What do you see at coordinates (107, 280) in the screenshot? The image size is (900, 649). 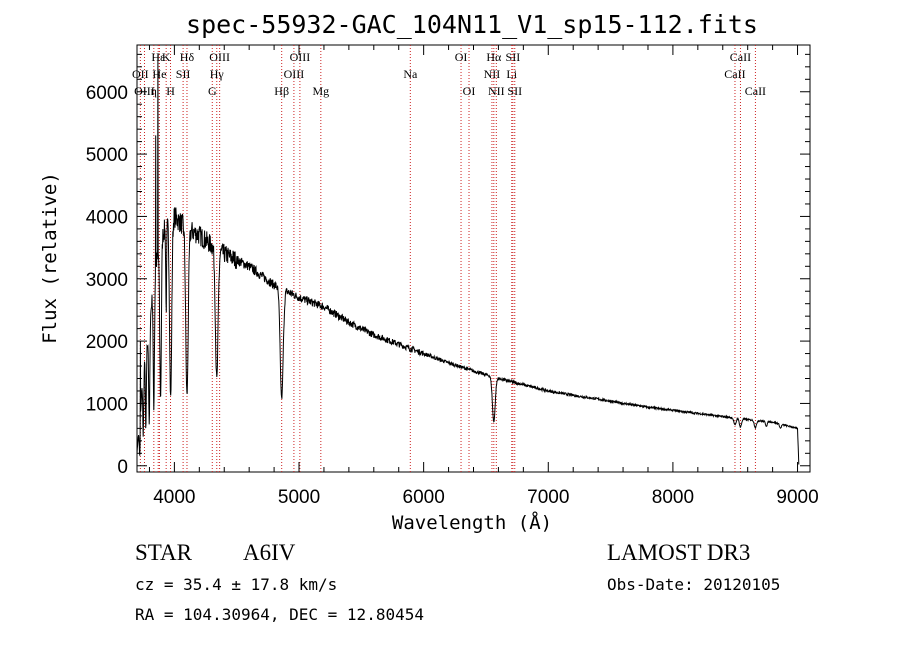 I see `y-tick-label: 3000` at bounding box center [107, 280].